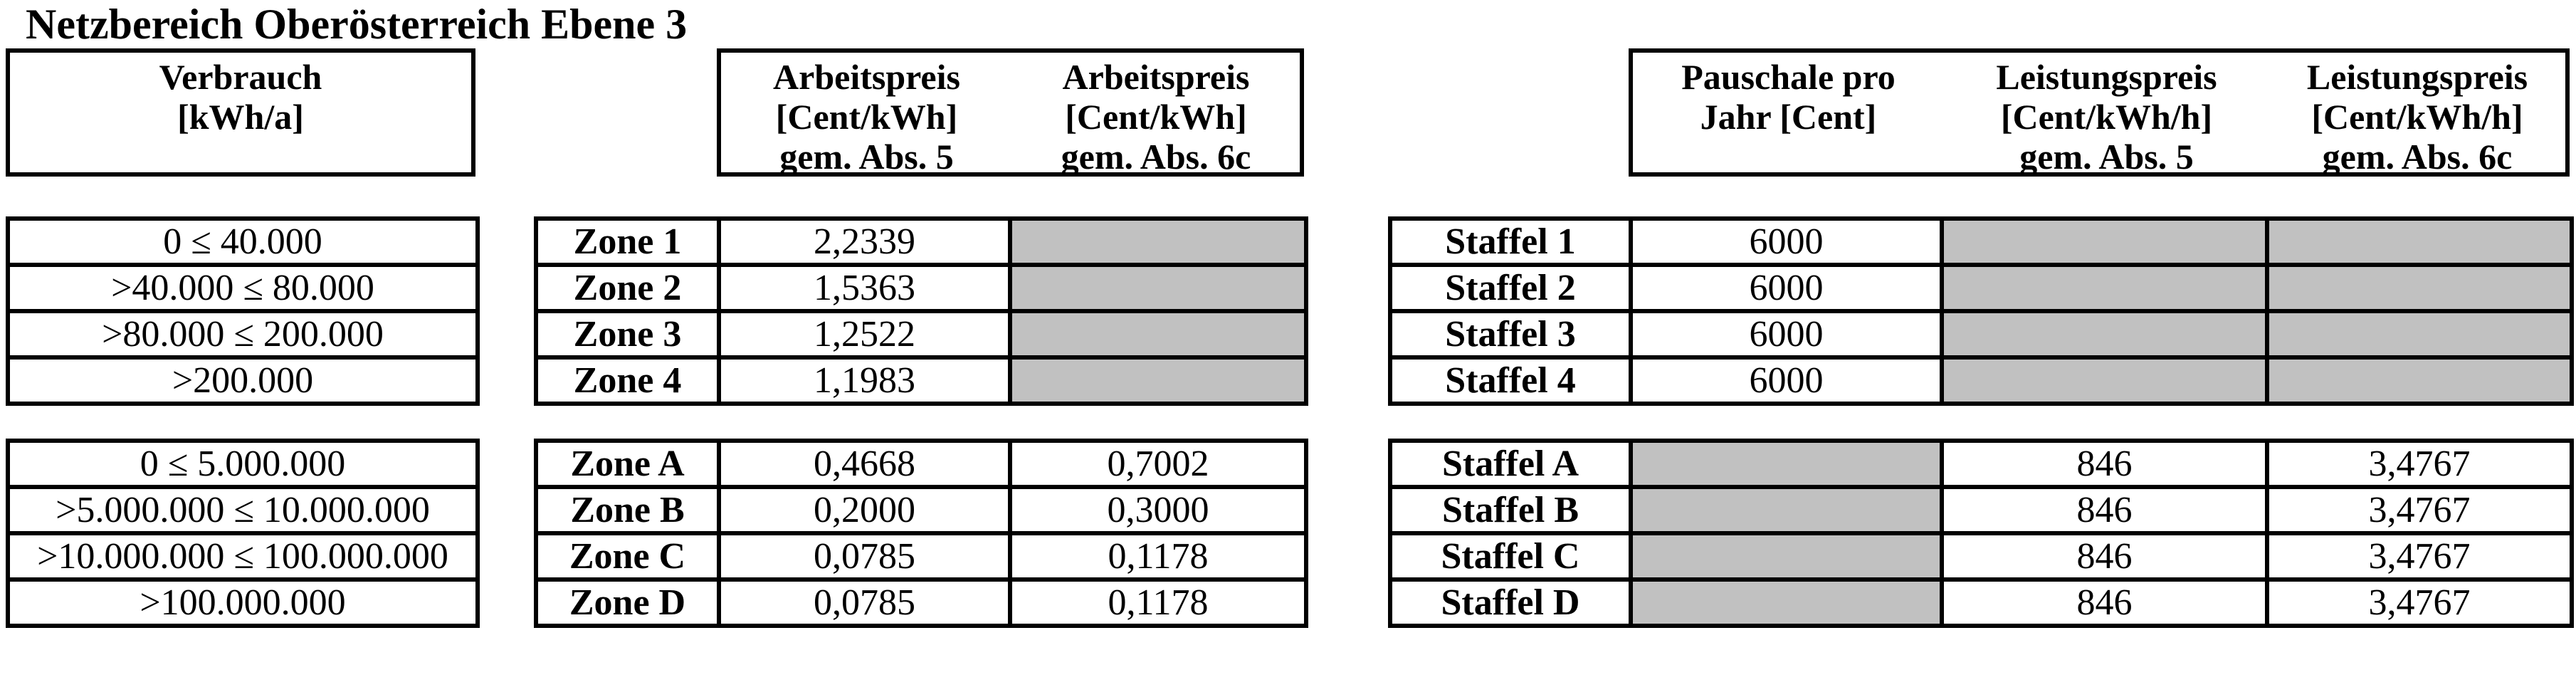 This screenshot has height=692, width=2576. What do you see at coordinates (627, 602) in the screenshot?
I see `zone-label-cell: Zone D` at bounding box center [627, 602].